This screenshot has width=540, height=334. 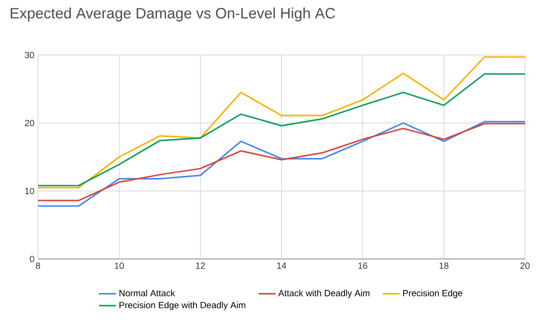 I want to click on legend-label: Normal Attack, so click(x=148, y=293).